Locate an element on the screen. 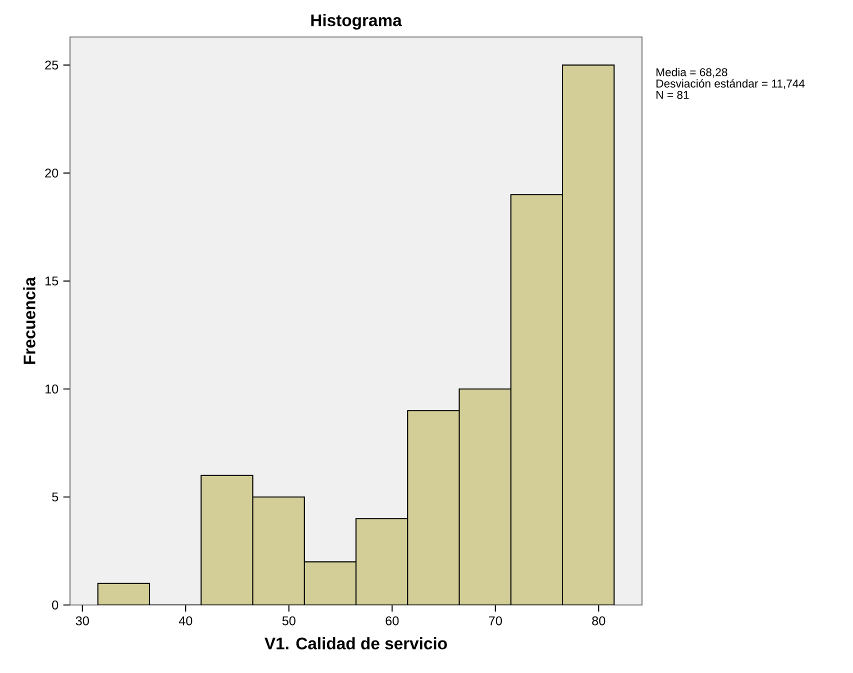 The image size is (853, 673). y-tick-label: 10 is located at coordinates (52, 389).